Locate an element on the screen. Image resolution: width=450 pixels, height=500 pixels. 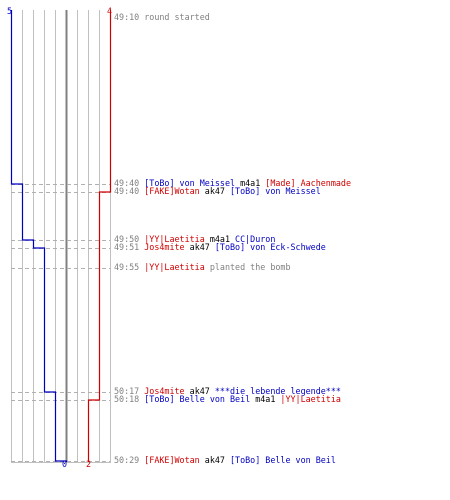
red-team-line is located at coordinates (99, 236).